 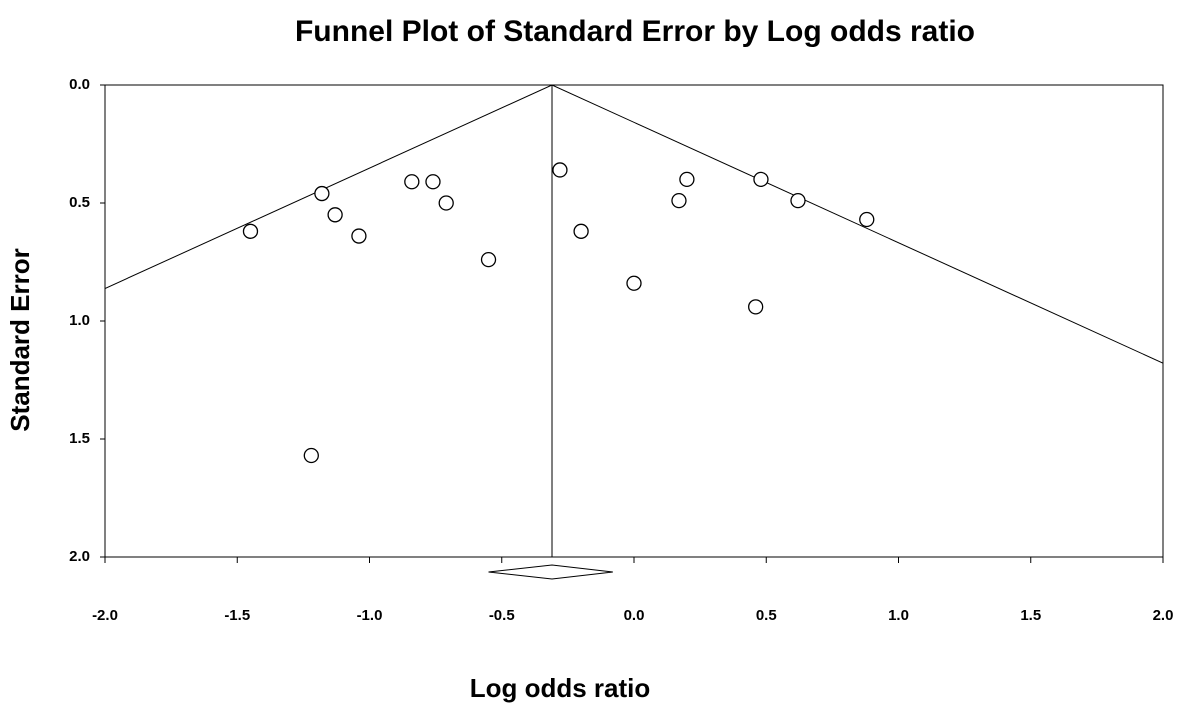 What do you see at coordinates (1163, 615) in the screenshot?
I see `x-tick-label: 2.0` at bounding box center [1163, 615].